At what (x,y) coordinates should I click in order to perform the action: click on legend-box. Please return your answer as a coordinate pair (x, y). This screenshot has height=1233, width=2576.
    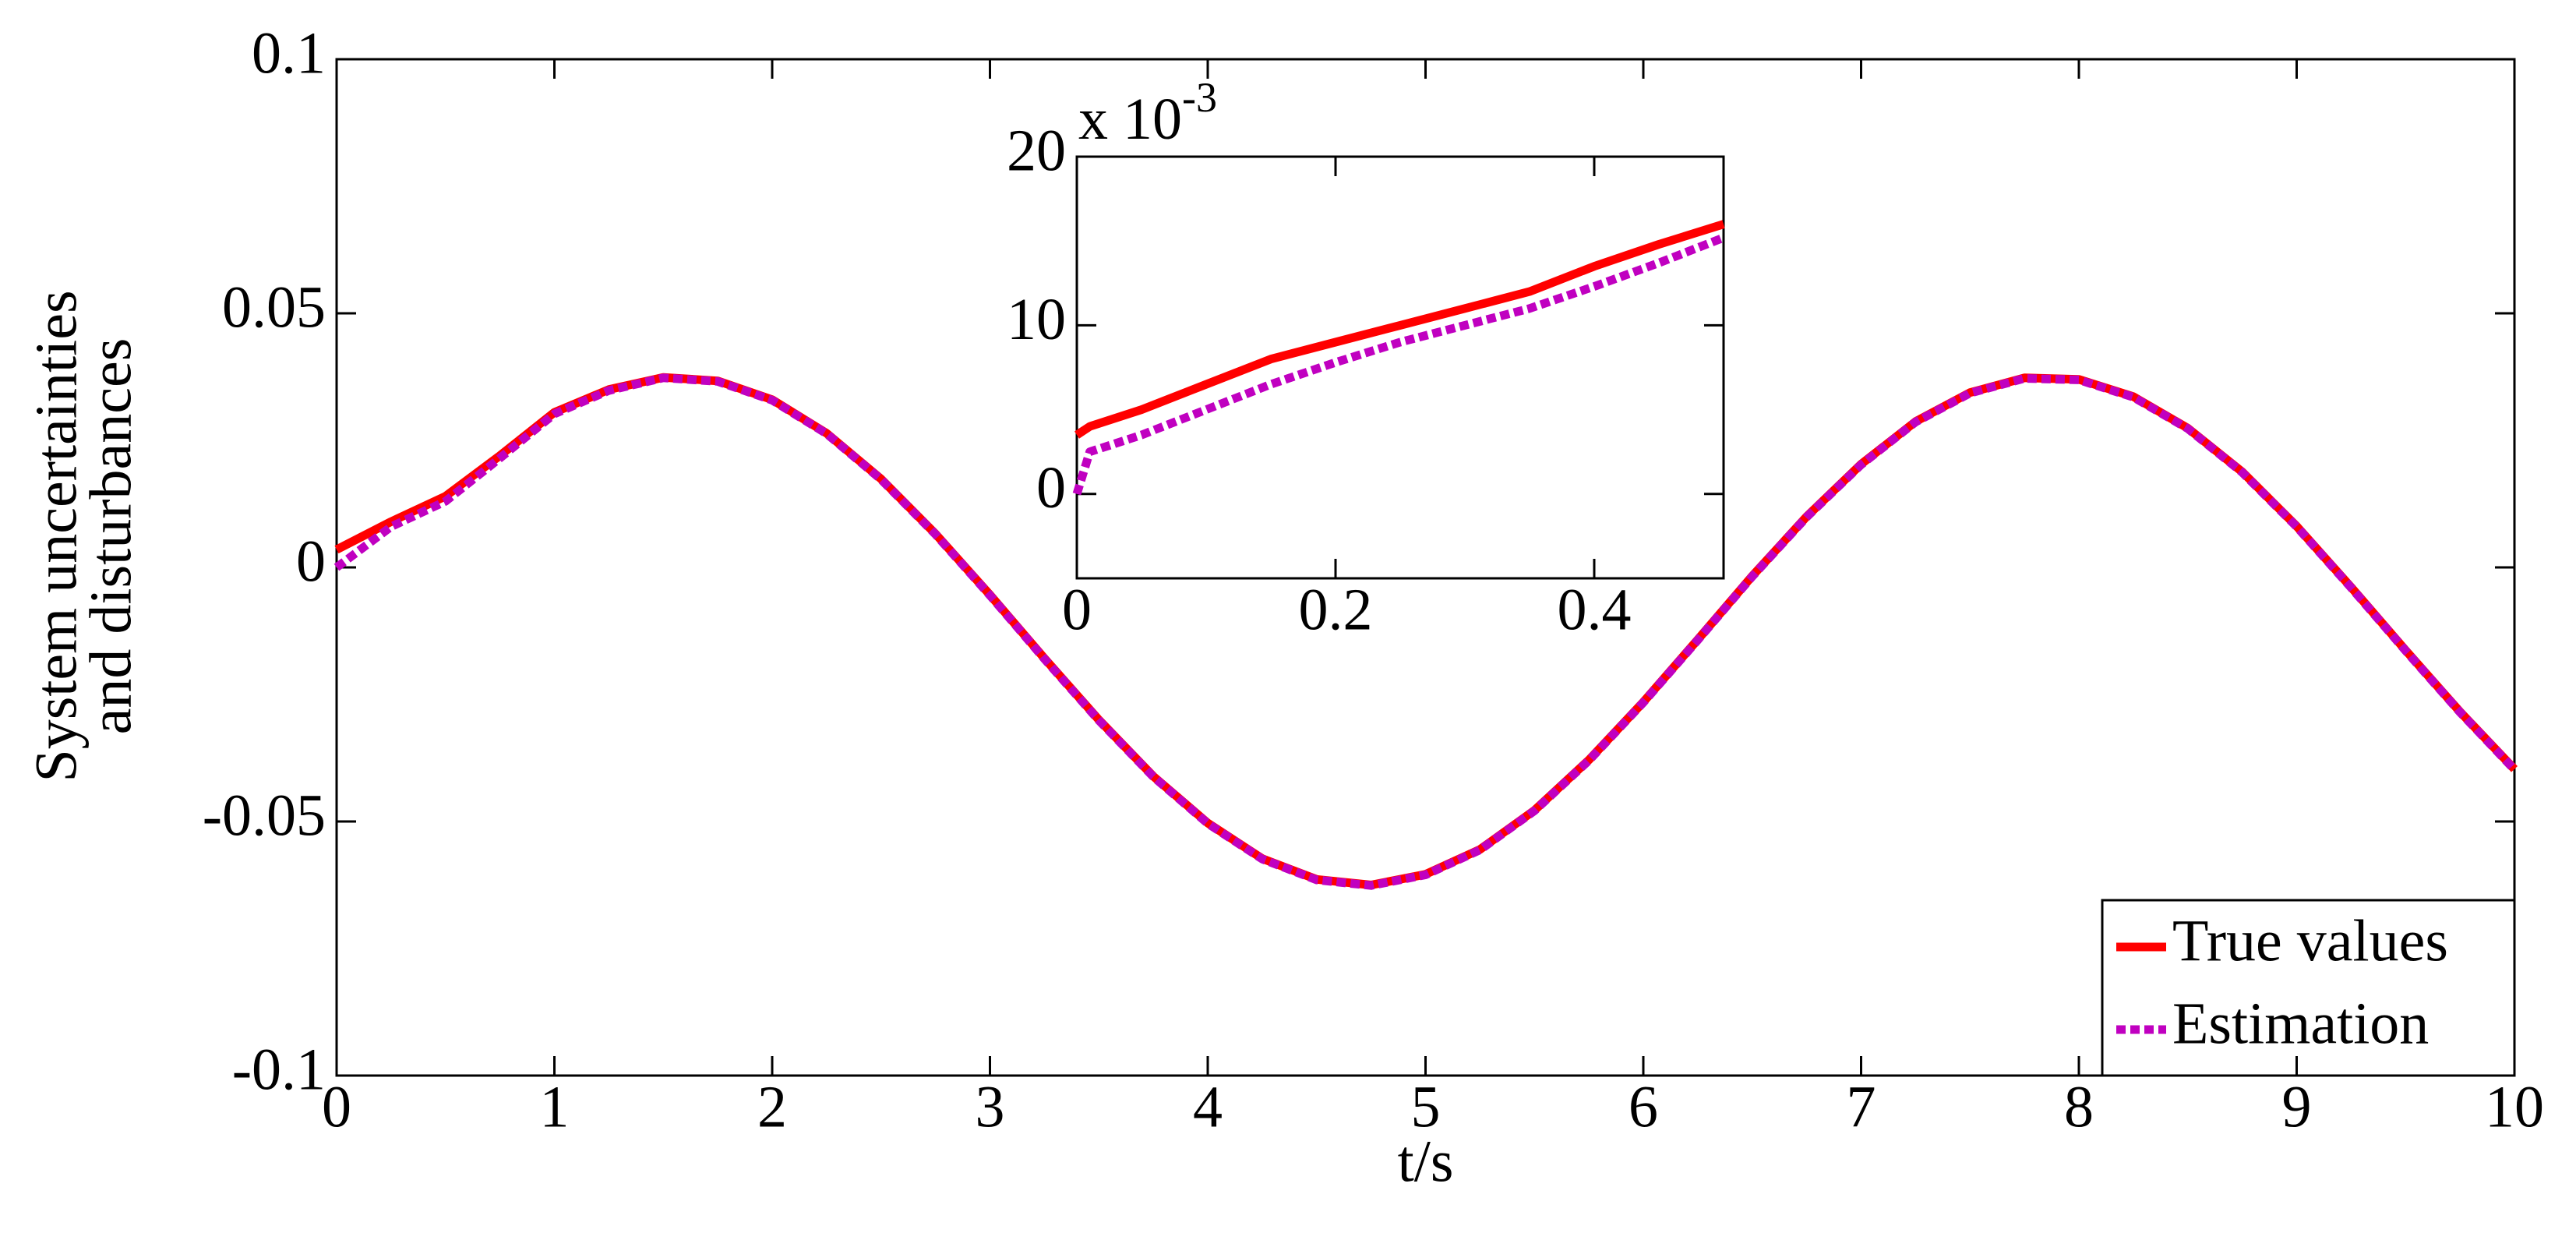
    Looking at the image, I should click on (2308, 988).